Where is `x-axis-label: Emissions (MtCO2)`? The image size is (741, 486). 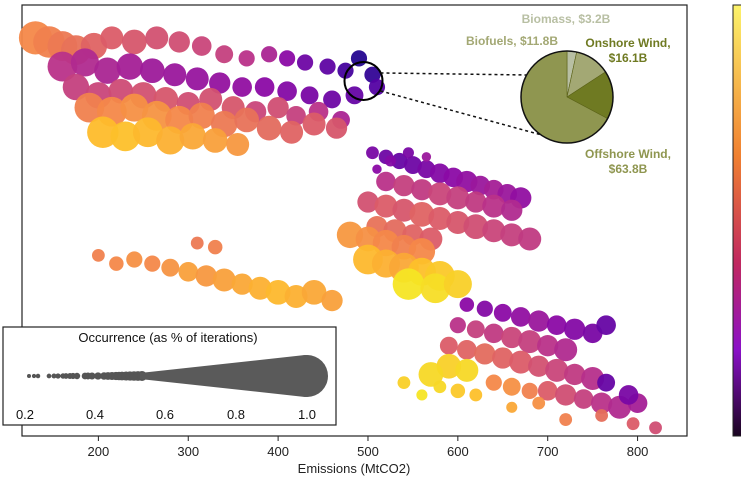 x-axis-label: Emissions (MtCO2) is located at coordinates (354, 468).